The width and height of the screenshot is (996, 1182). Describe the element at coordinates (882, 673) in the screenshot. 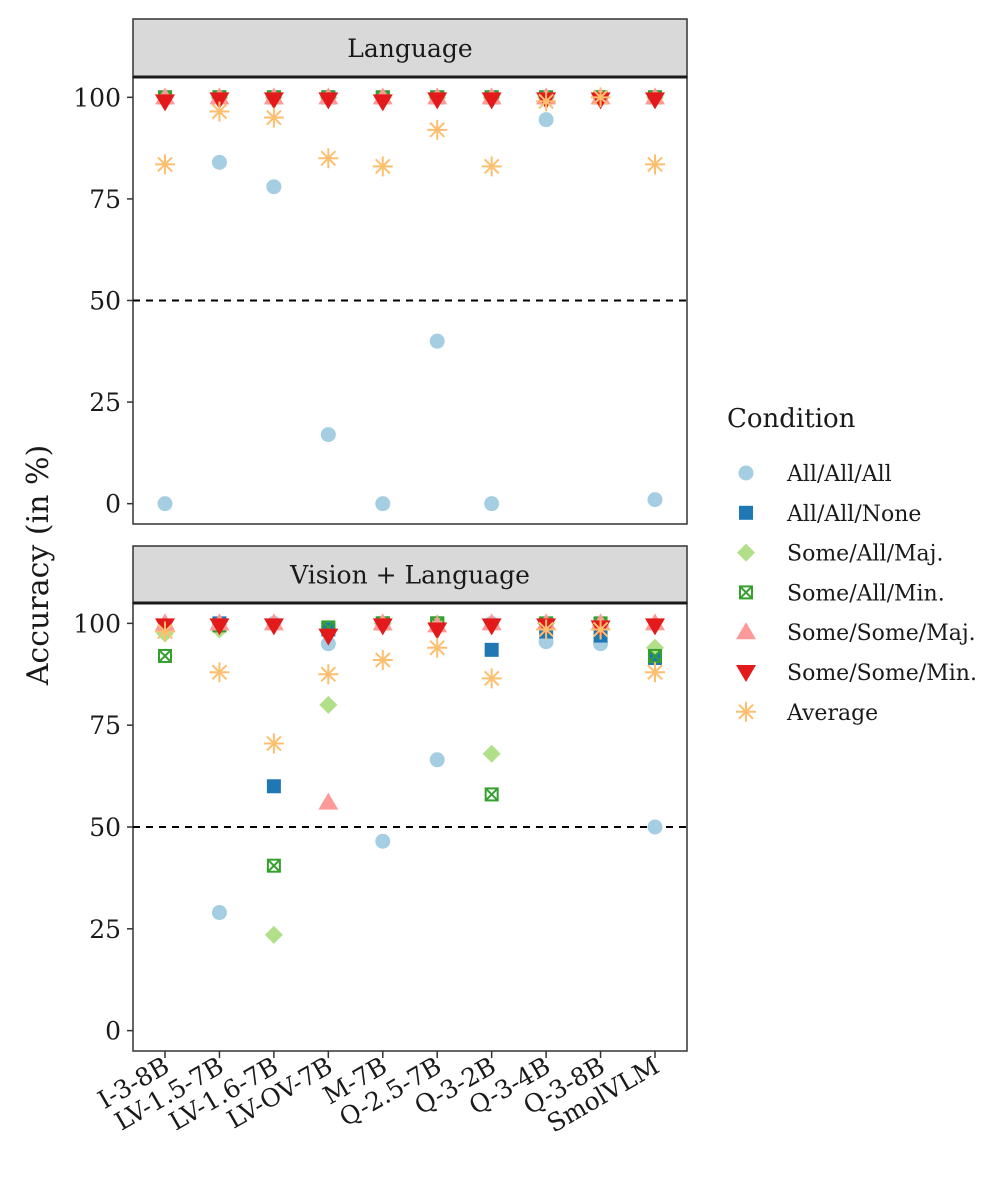

I see `legend-label: Some/Some/Min.` at that location.